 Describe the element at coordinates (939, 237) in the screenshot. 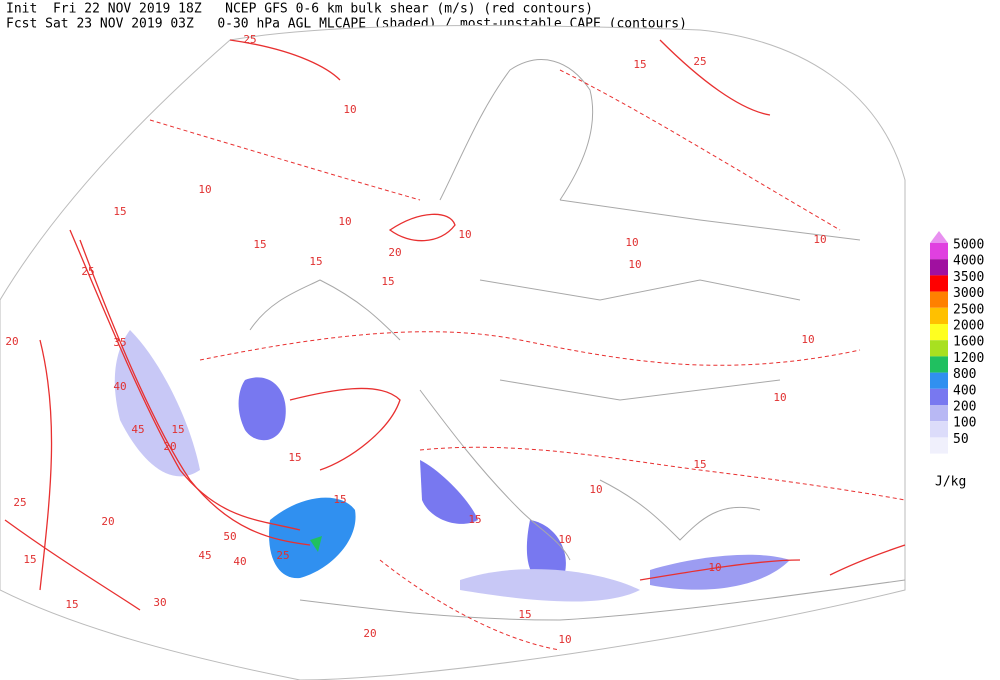

I see `legend-over-triangle` at that location.